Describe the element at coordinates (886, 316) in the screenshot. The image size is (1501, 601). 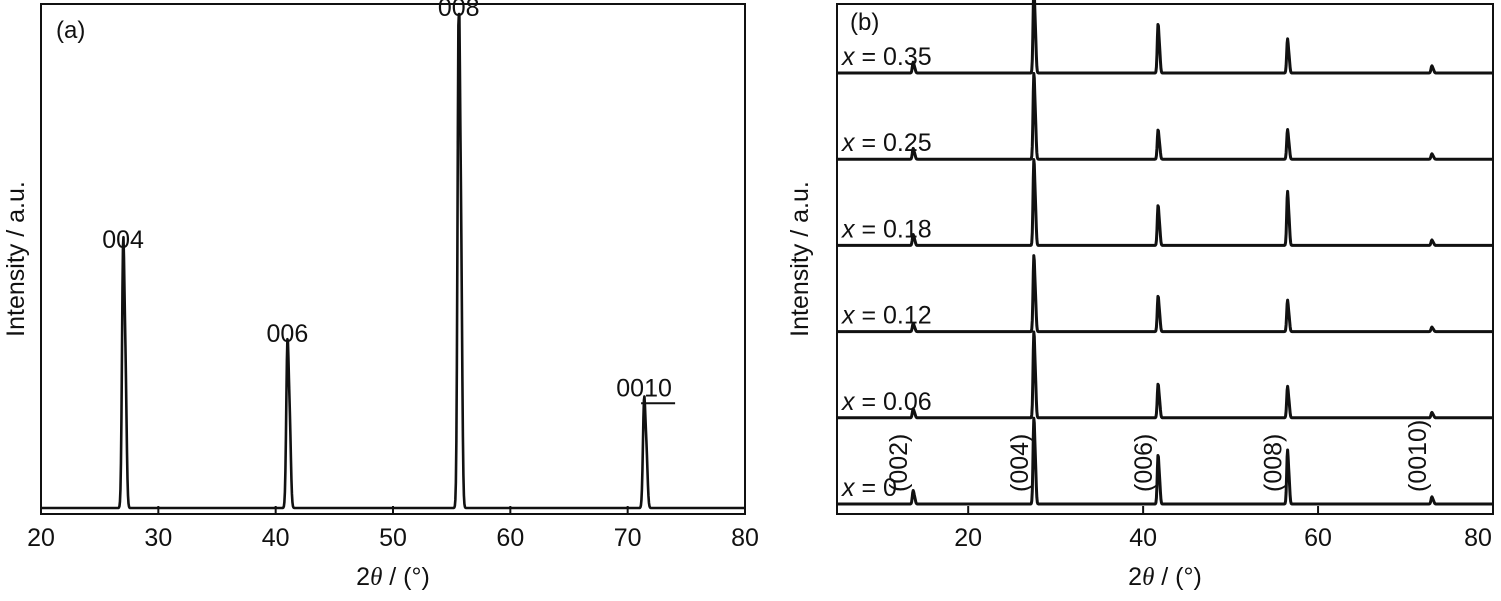
I see `series-label: x = 0.12` at that location.